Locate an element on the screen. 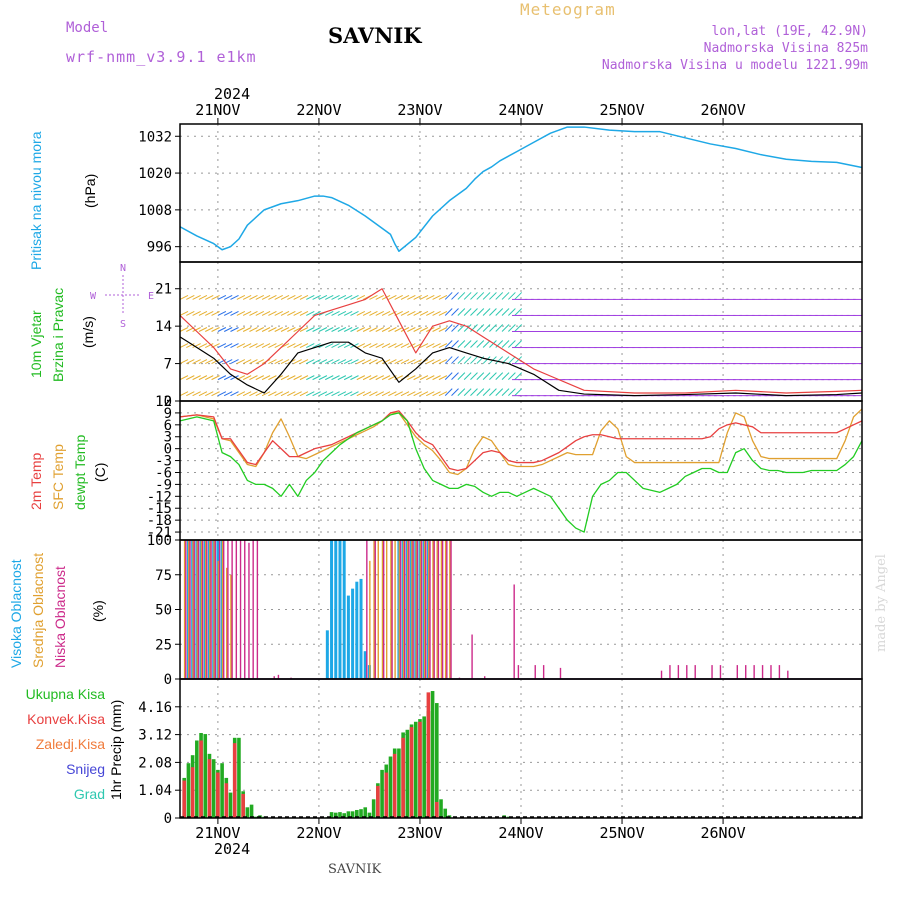 This screenshot has height=900, width=900. precipitation-grid is located at coordinates (518, 749).